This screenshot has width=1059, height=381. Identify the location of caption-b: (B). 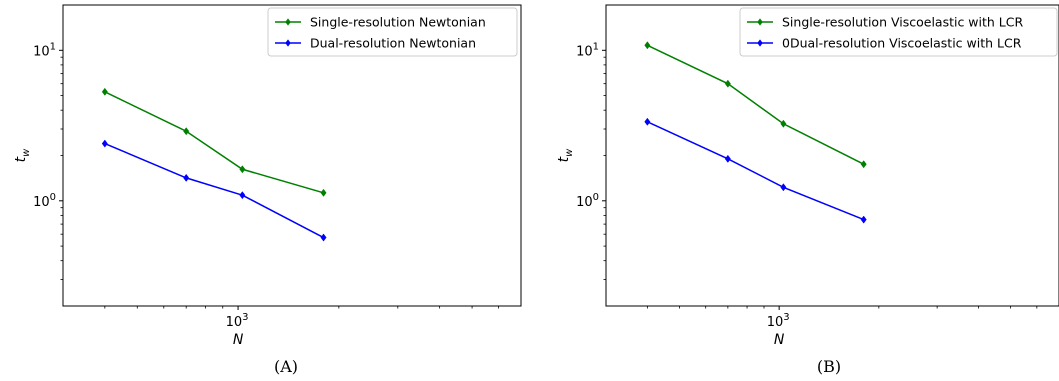
(829, 366).